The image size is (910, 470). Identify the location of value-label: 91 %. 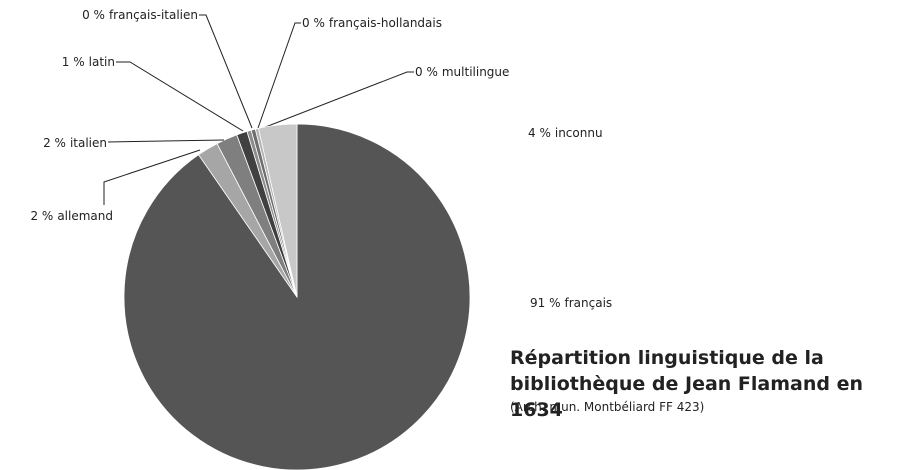
(545, 303).